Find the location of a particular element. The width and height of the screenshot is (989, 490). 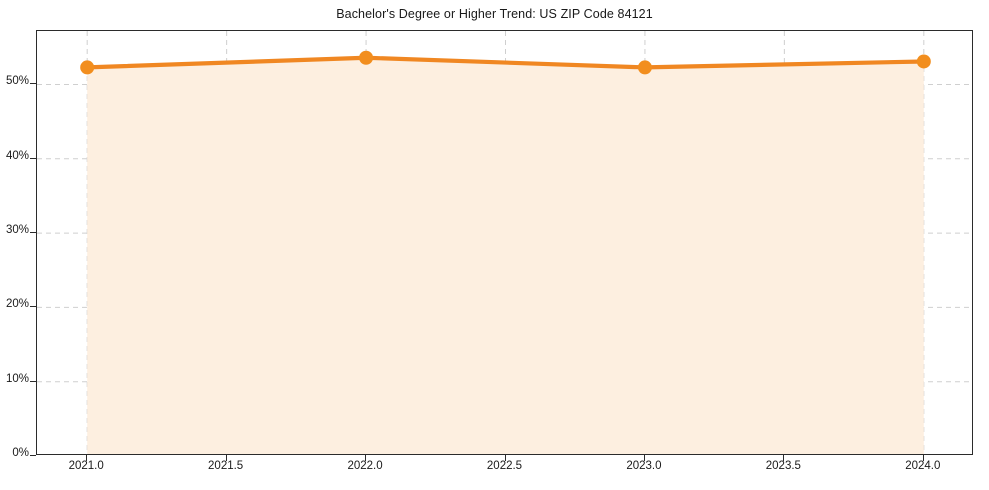

x-axis-tick-label: 2024.0 is located at coordinates (923, 466).